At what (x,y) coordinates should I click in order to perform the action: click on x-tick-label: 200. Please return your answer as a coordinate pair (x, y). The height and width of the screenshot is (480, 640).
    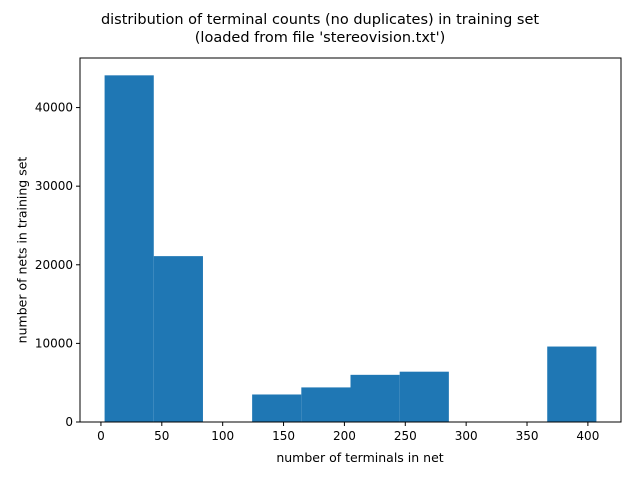
    Looking at the image, I should click on (344, 436).